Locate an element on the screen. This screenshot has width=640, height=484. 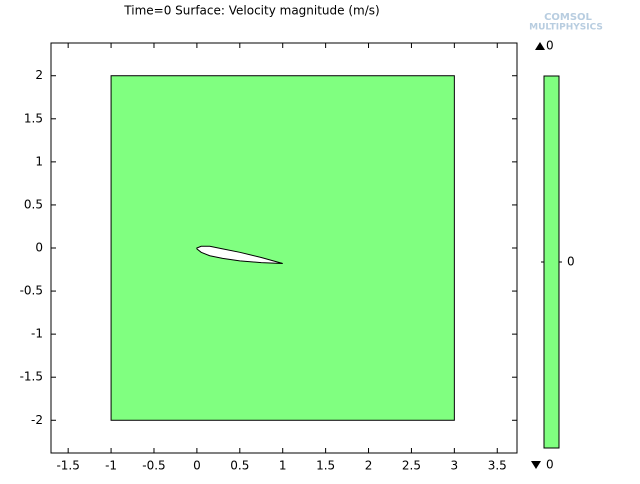
x-tick-label: 3.5 is located at coordinates (497, 466).